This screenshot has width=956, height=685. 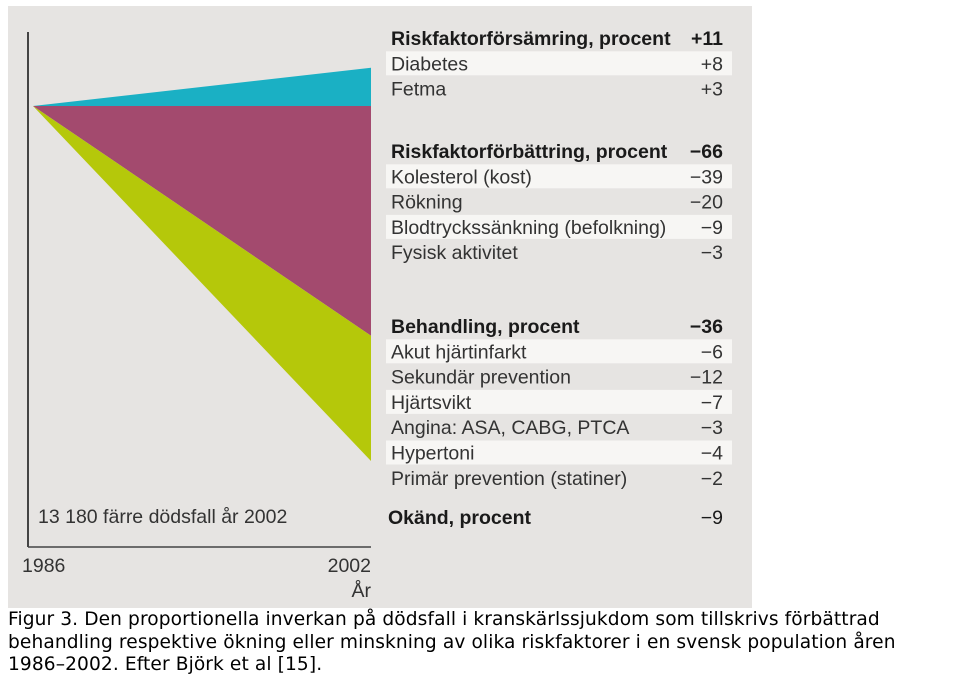 I want to click on item-row: Hypertoni −4, so click(x=559, y=452).